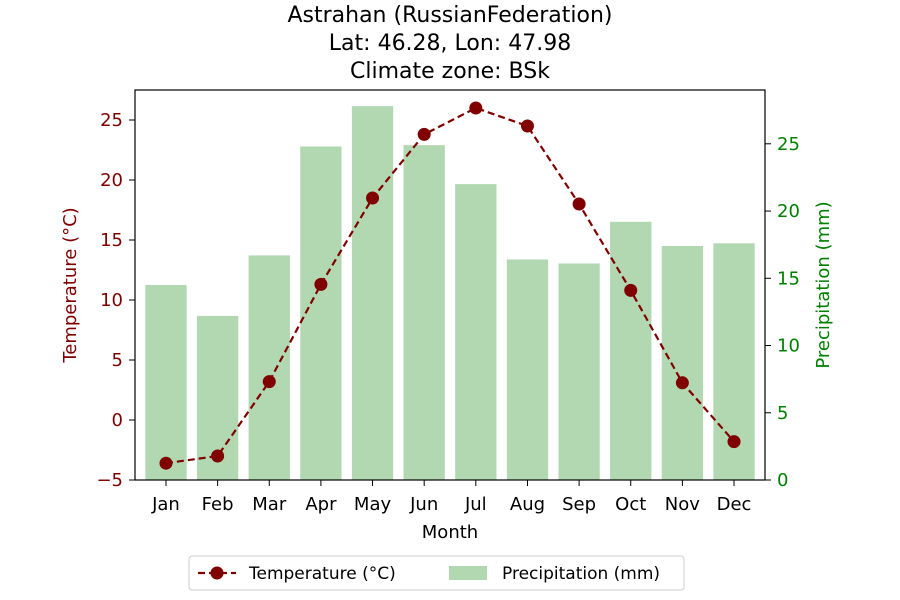  What do you see at coordinates (450, 71) in the screenshot?
I see `title-line-3: Climate zone: BSk` at bounding box center [450, 71].